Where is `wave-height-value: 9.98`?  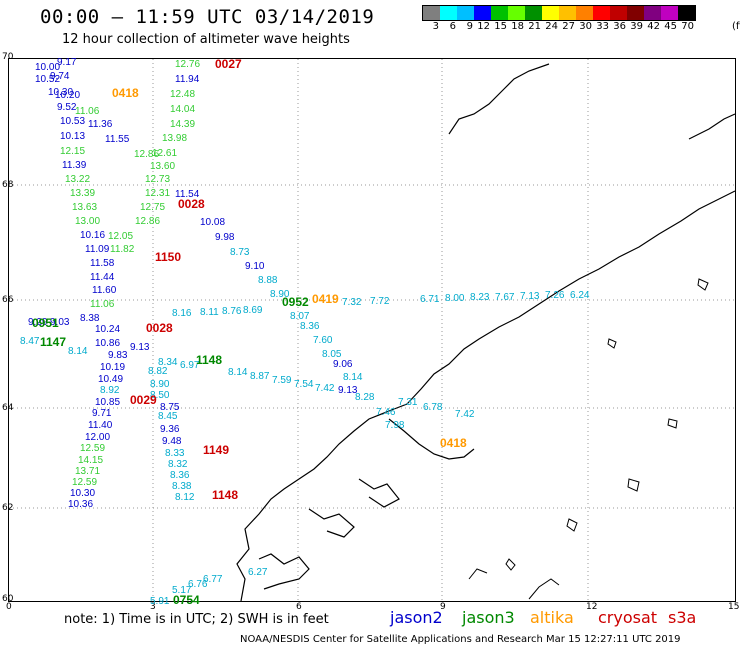
wave-height-value: 9.98 is located at coordinates (225, 237).